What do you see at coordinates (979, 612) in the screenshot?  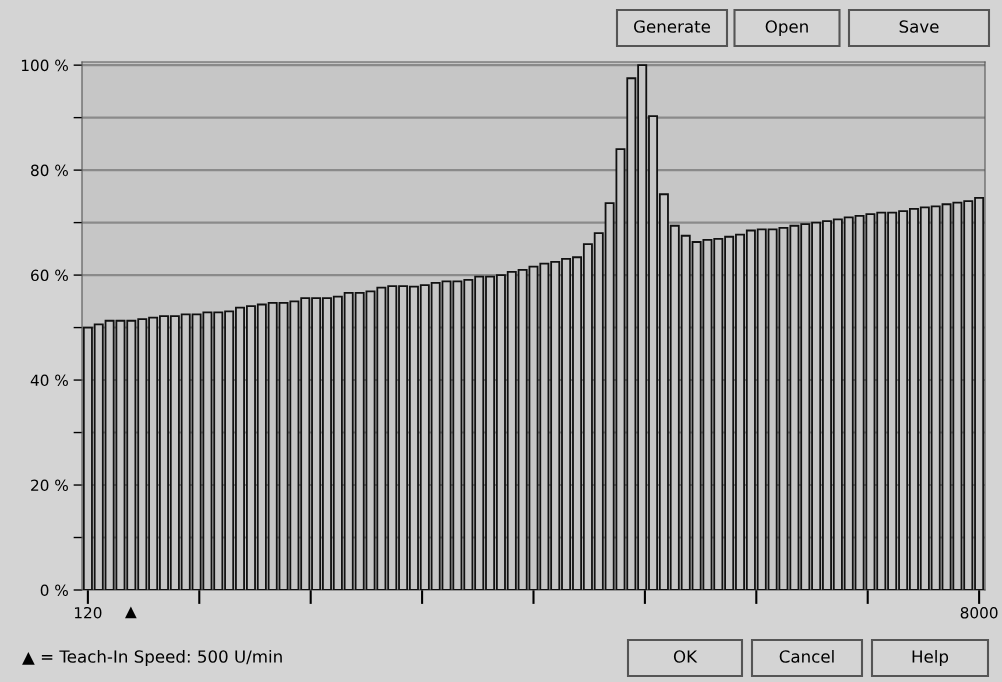 I see `x-tick-label: 8000` at bounding box center [979, 612].